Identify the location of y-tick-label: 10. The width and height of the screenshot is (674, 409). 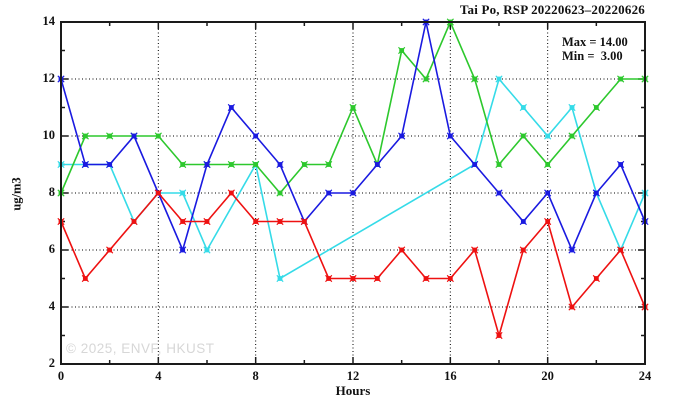
(49, 135).